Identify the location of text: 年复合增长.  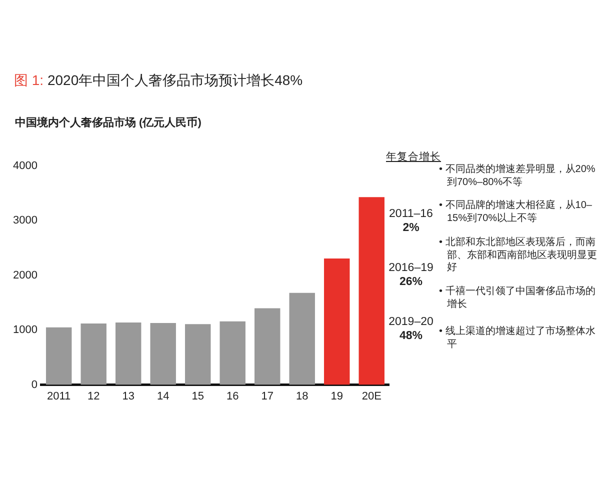
(413, 157).